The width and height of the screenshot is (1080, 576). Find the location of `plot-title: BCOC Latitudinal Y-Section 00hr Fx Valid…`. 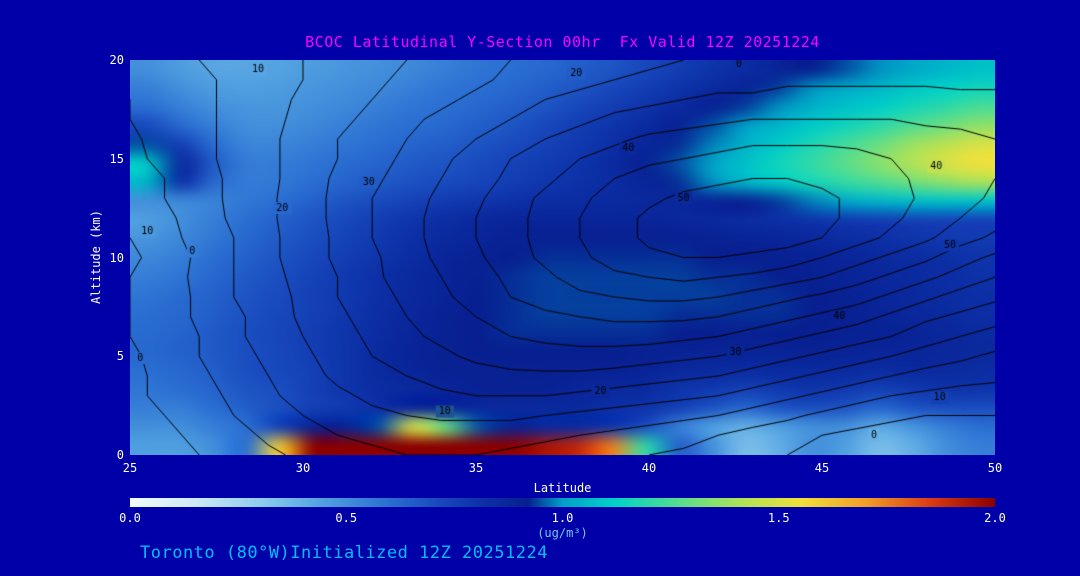

plot-title: BCOC Latitudinal Y-Section 00hr Fx Valid… is located at coordinates (562, 42).